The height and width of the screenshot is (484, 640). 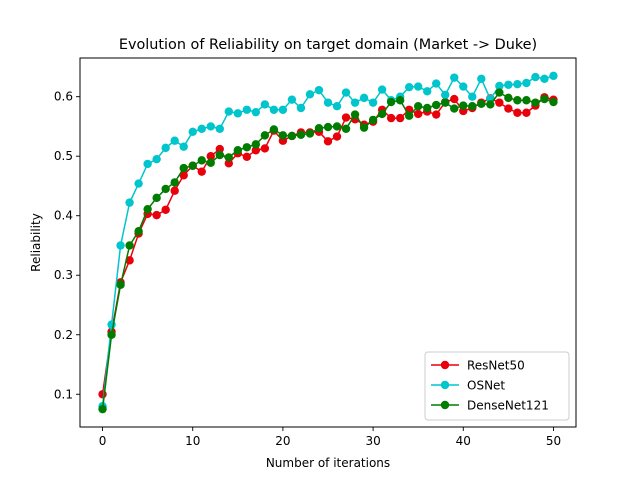 What do you see at coordinates (63, 216) in the screenshot?
I see `y-tick-label: 0.4` at bounding box center [63, 216].